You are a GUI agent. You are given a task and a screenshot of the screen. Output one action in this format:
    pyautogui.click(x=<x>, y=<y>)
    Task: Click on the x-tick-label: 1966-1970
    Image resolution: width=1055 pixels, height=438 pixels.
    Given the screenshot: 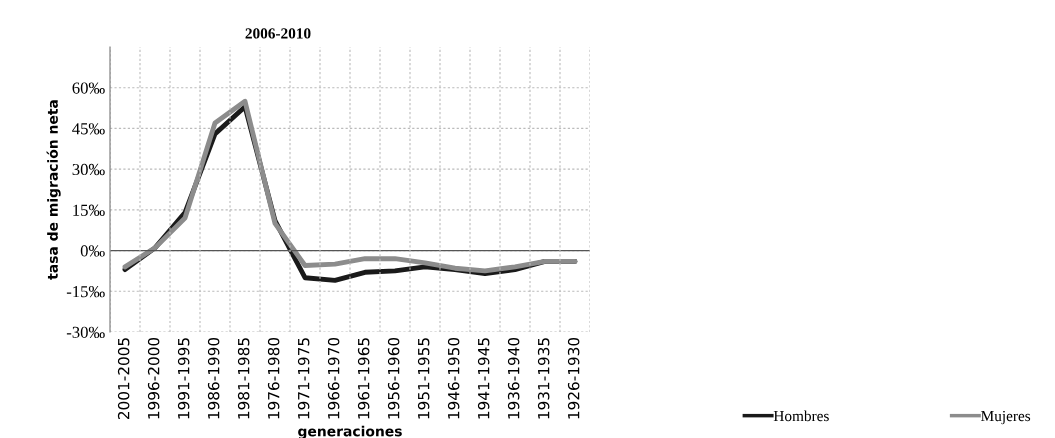 What is the action you would take?
    pyautogui.click(x=333, y=378)
    